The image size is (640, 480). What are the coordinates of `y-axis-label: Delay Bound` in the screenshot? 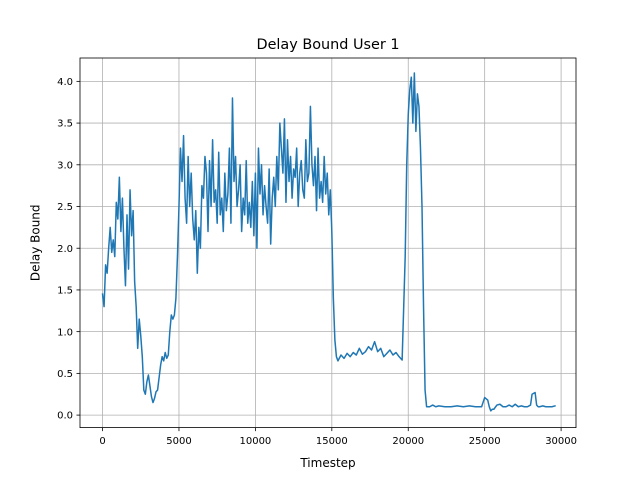 It's located at (36, 242).